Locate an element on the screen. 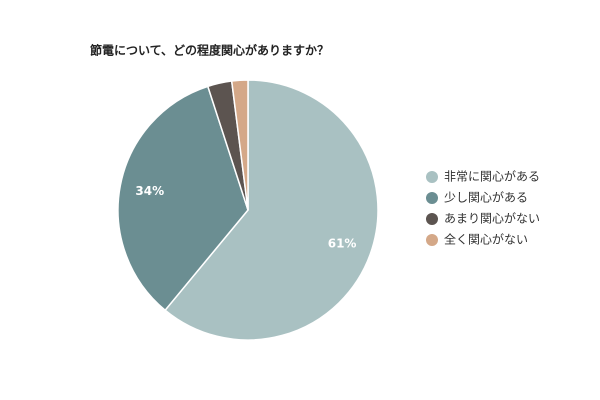  slice-label: 34% is located at coordinates (149, 191).